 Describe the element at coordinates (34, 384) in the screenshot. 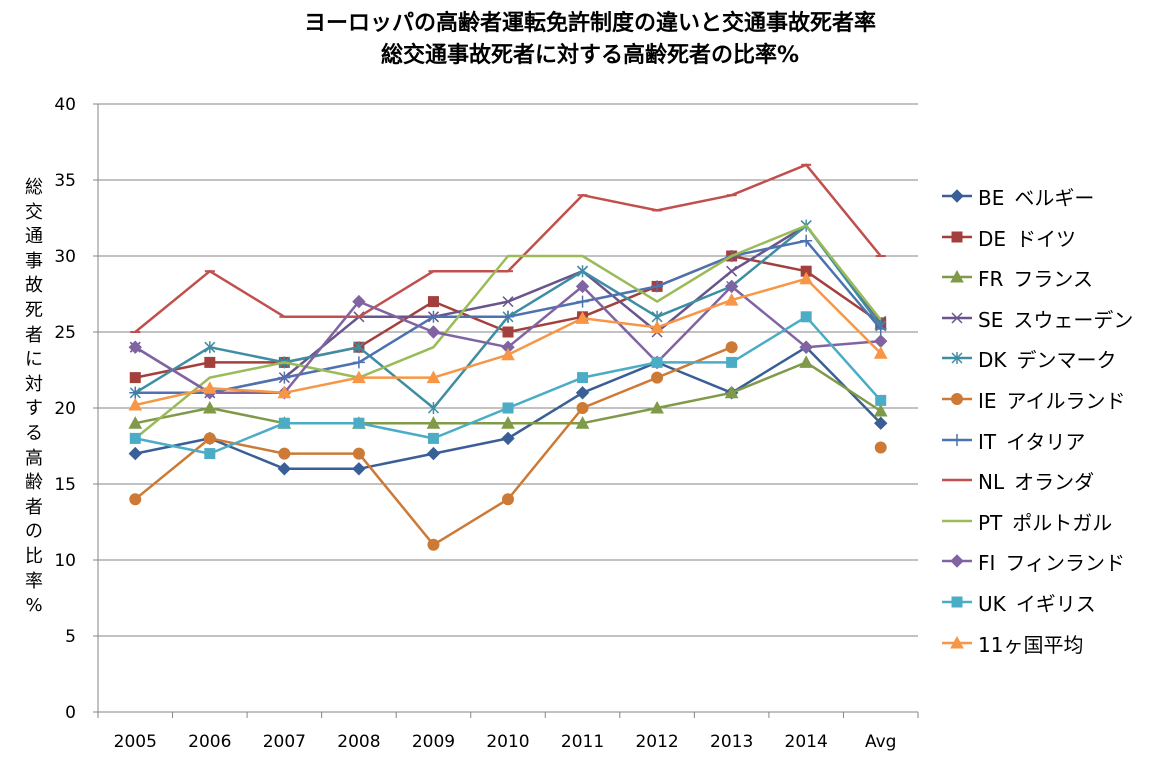

I see `y-axis-title-char: 対` at that location.